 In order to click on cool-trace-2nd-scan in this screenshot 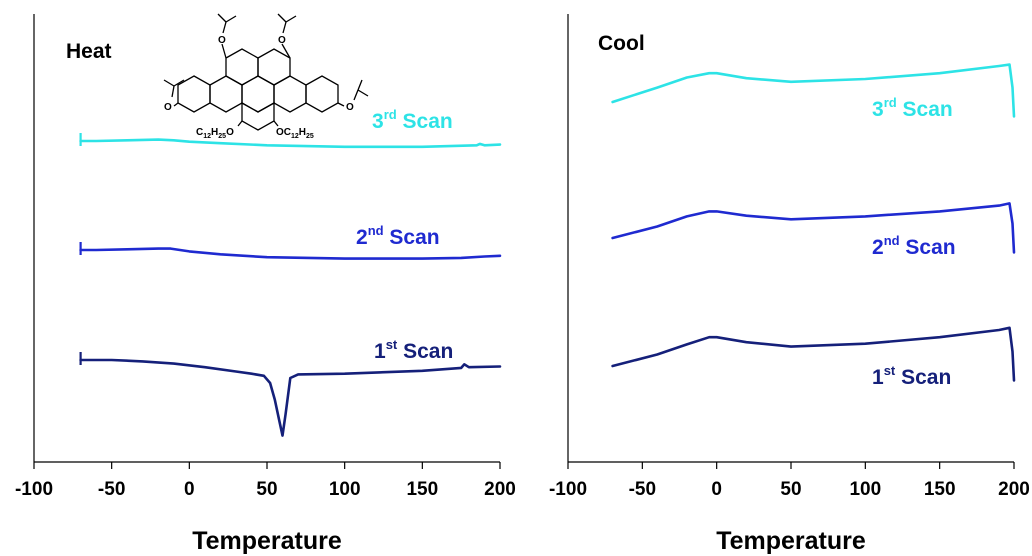, I will do `click(813, 228)`.